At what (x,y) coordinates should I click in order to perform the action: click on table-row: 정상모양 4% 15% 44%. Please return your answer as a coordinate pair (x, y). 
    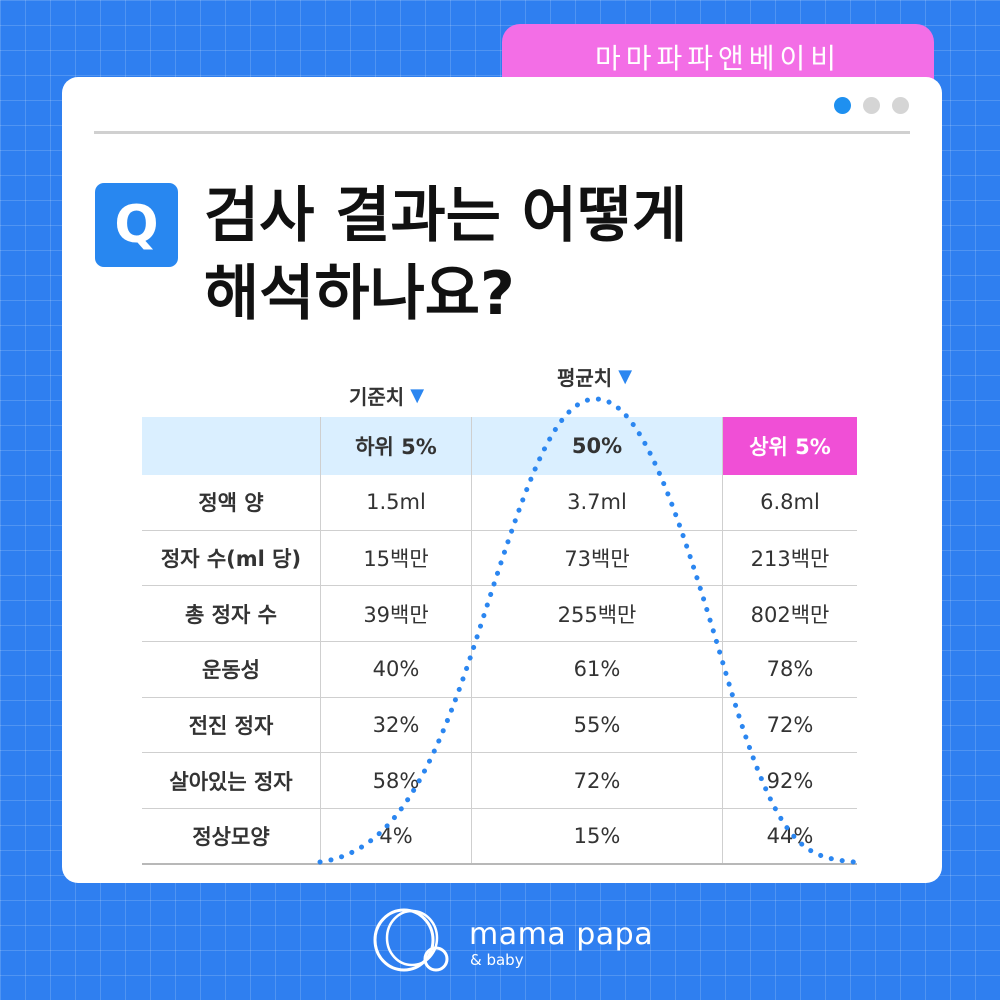
    Looking at the image, I should click on (499, 837).